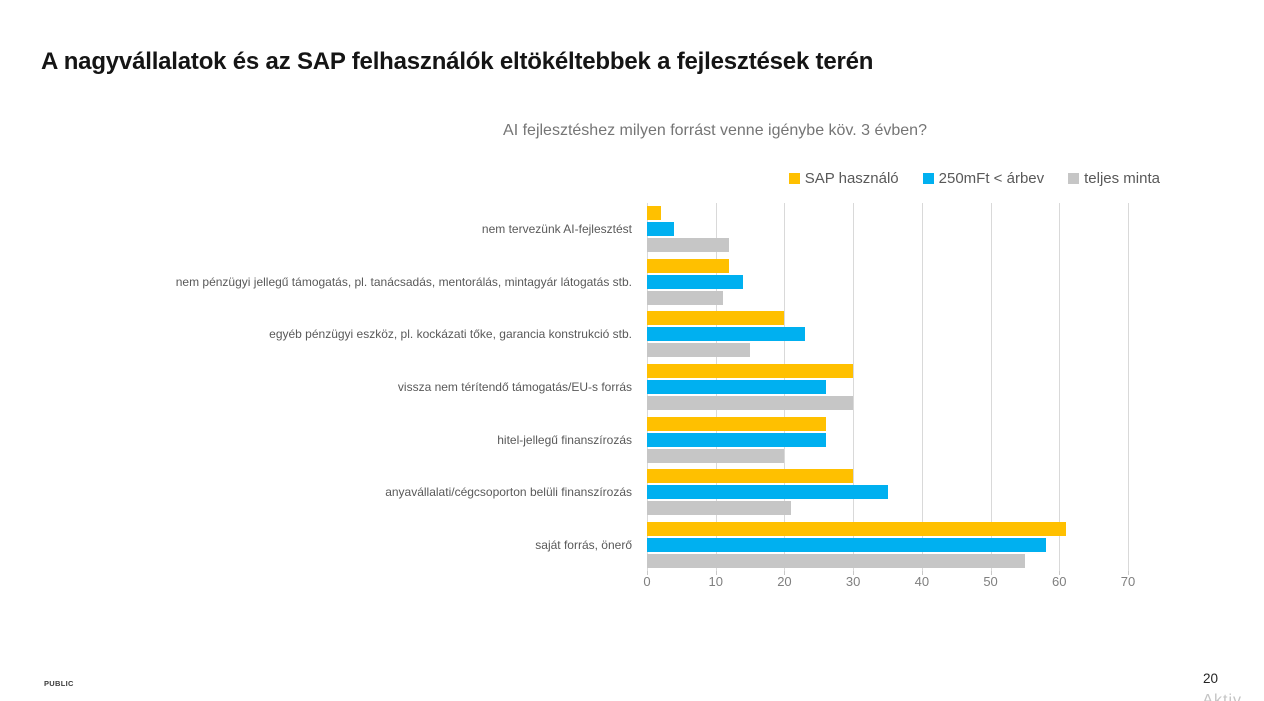  I want to click on category-label: saját forrás, önerő, so click(583, 544).